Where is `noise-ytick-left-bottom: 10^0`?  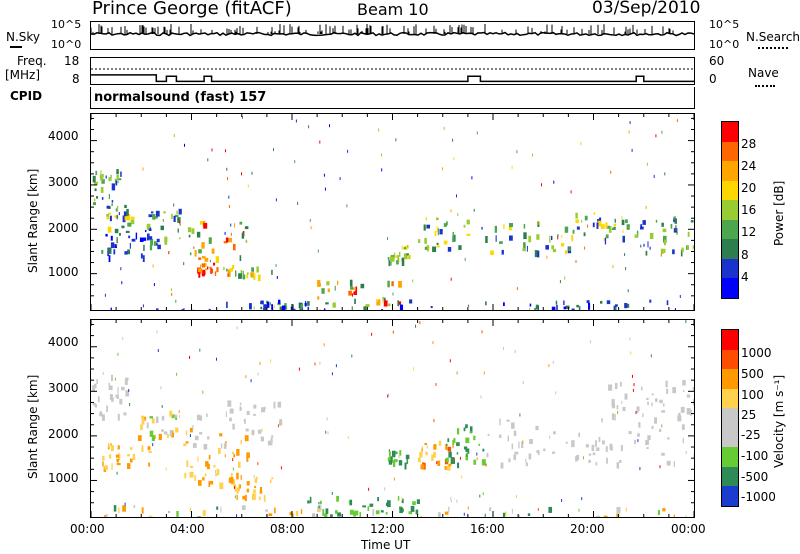
noise-ytick-left-bottom: 10^0 is located at coordinates (66, 44).